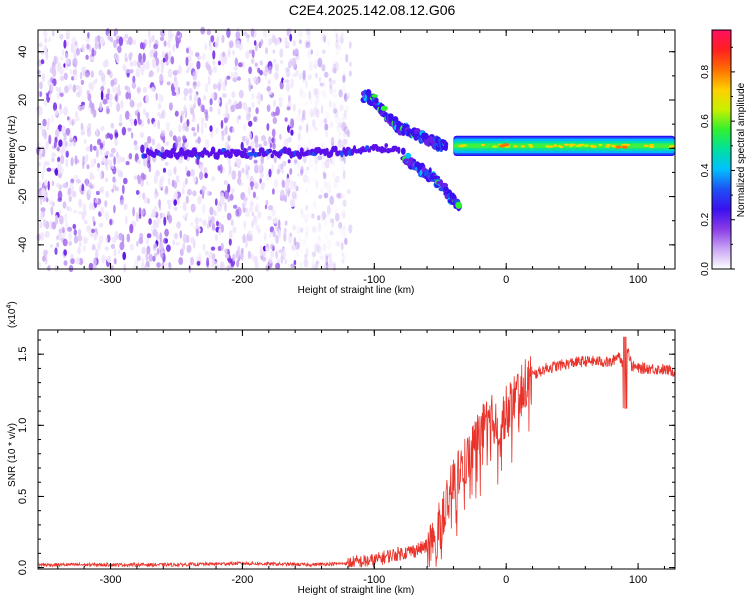 The width and height of the screenshot is (750, 600). What do you see at coordinates (705, 170) in the screenshot?
I see `colorbar-tick-label: 0.4` at bounding box center [705, 170].